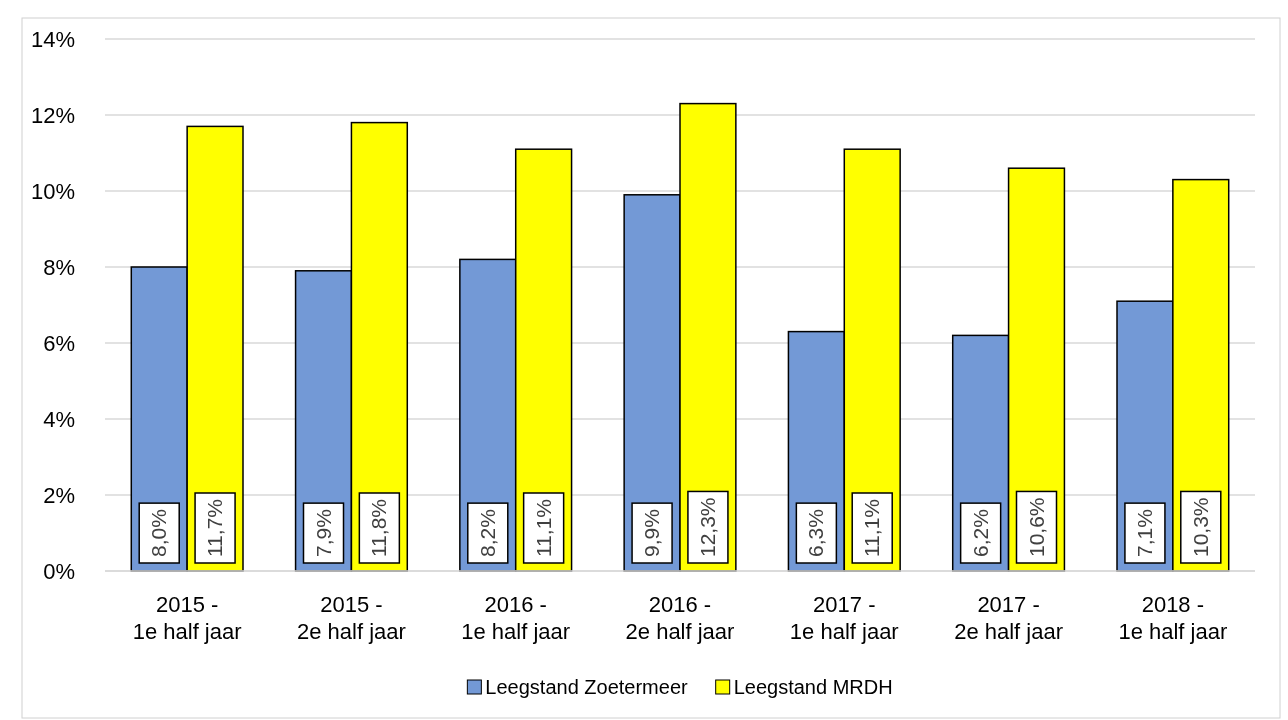 The width and height of the screenshot is (1288, 720). What do you see at coordinates (1173, 618) in the screenshot?
I see `x-tick-label: 2018 - 1e half jaar` at bounding box center [1173, 618].